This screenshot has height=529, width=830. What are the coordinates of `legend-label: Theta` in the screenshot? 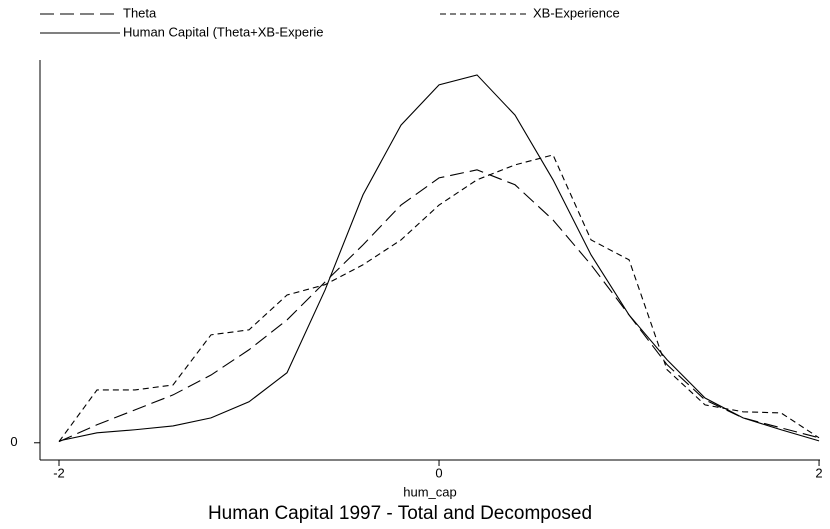 It's located at (140, 12).